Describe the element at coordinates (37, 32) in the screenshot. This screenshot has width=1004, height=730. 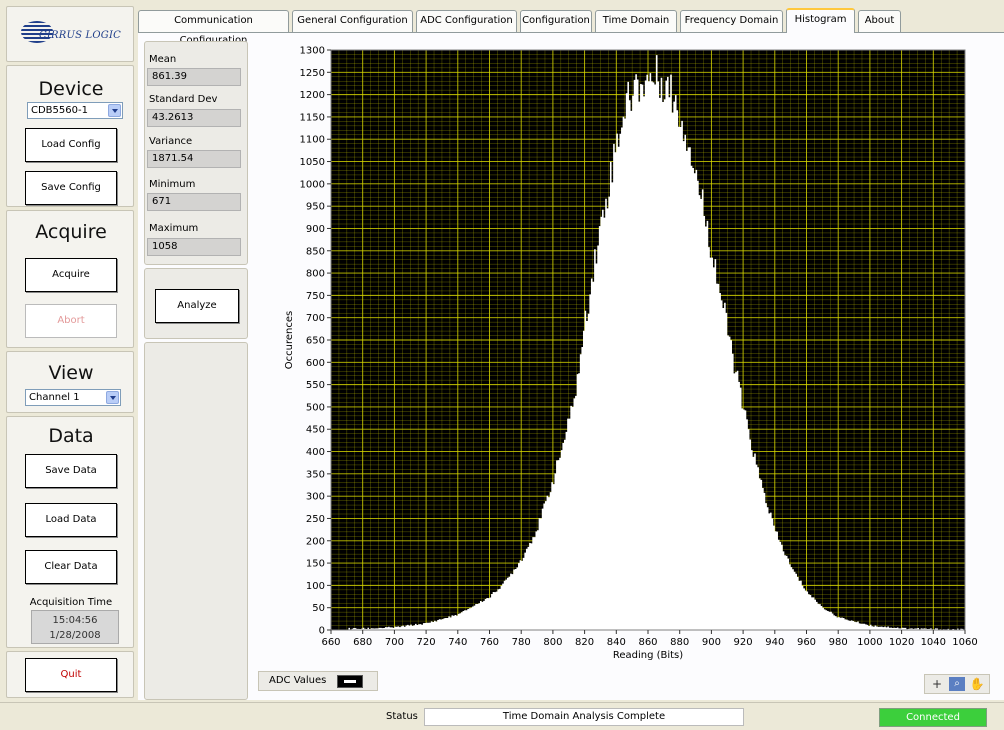
I see `cirrus-logo-icon` at that location.